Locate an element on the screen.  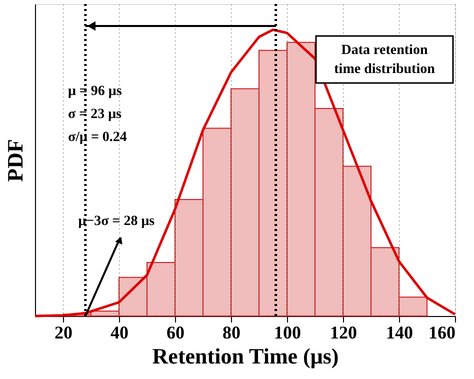
x-tick-label: 140 is located at coordinates (399, 332).